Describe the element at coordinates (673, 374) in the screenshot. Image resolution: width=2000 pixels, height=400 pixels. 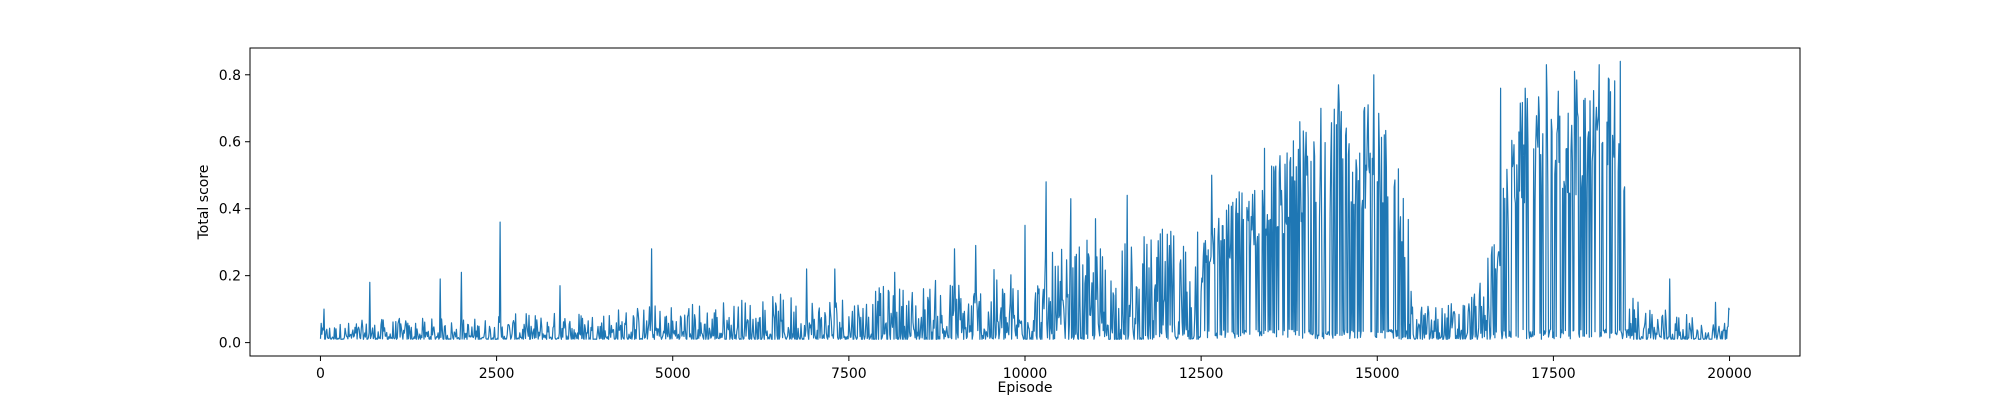
I see `x-tick-label: 5000` at that location.